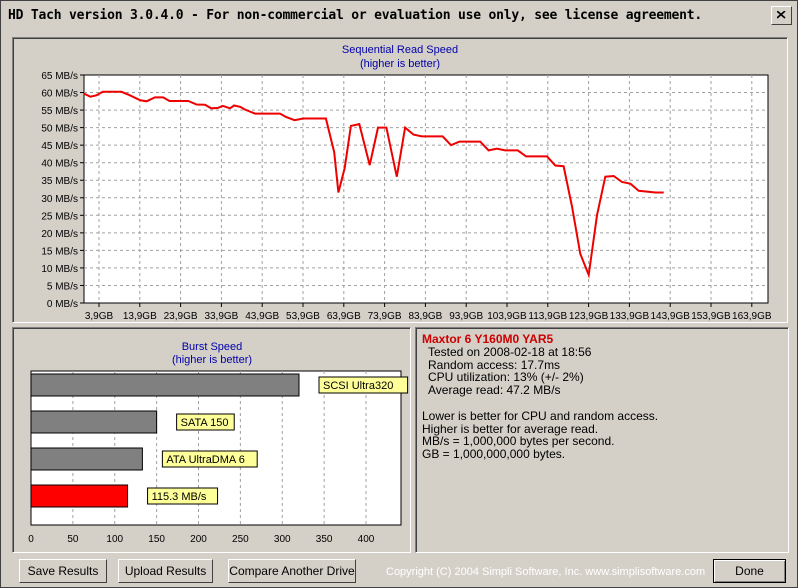 This screenshot has height=588, width=798. What do you see at coordinates (59, 181) in the screenshot?
I see `seq-y-tick-label: 35 MB/s` at bounding box center [59, 181].